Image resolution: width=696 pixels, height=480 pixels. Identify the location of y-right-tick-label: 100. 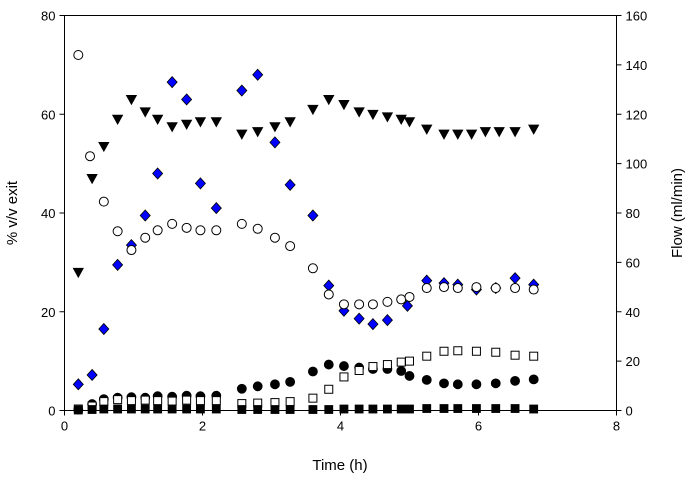
(637, 164).